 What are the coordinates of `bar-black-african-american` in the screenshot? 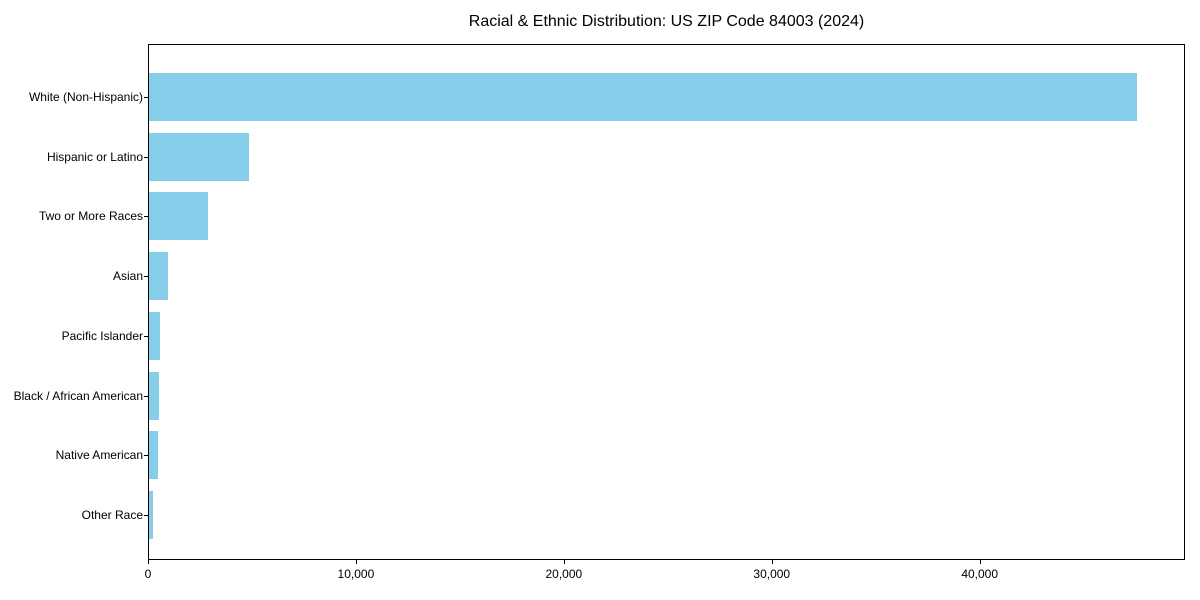 It's located at (154, 395).